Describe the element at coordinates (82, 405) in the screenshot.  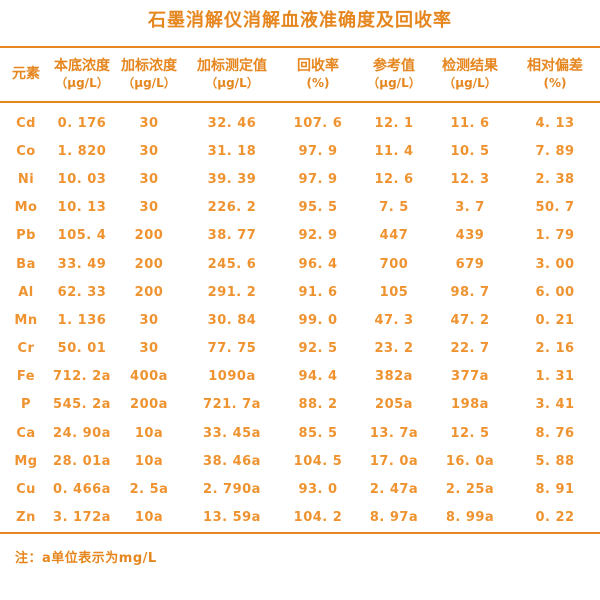
I see `value-cell: 545. 2a` at that location.